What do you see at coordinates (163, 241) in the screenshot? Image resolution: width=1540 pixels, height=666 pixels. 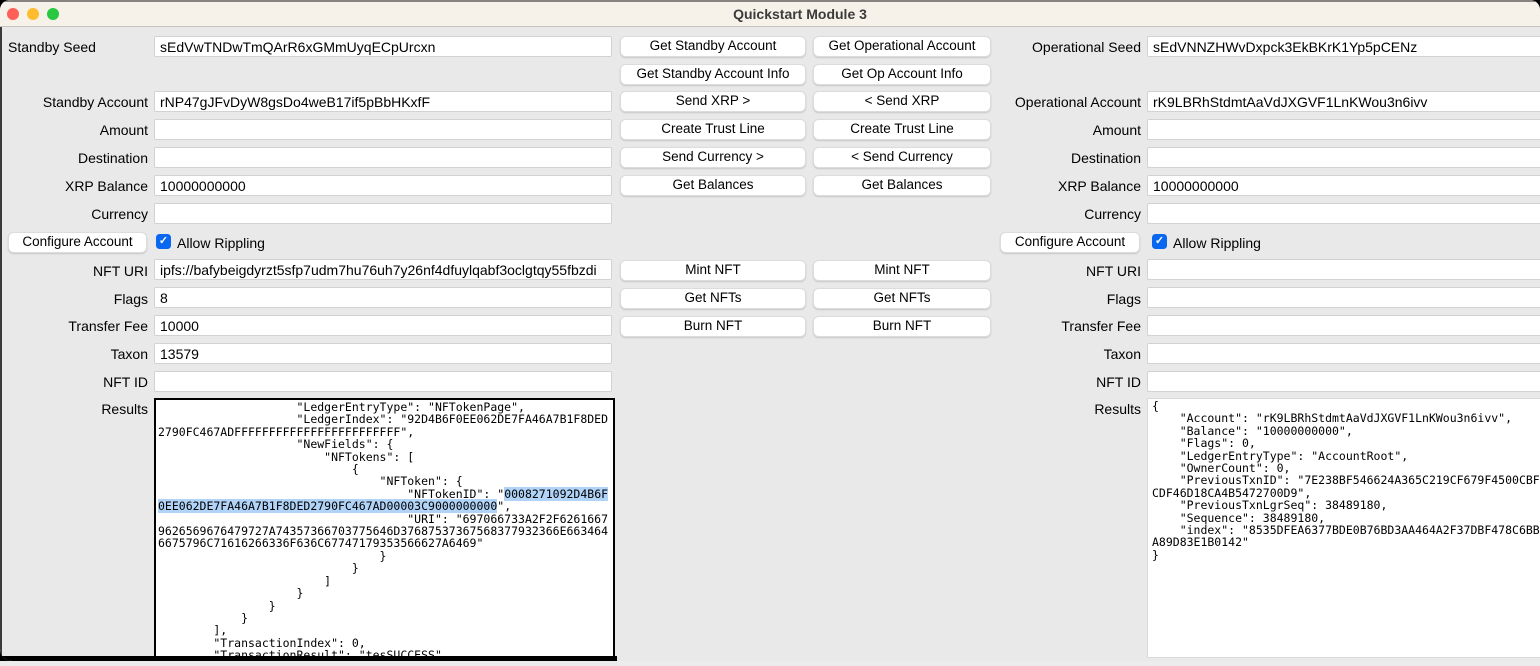 I see `allow-rippling-standby-checkbox` at bounding box center [163, 241].